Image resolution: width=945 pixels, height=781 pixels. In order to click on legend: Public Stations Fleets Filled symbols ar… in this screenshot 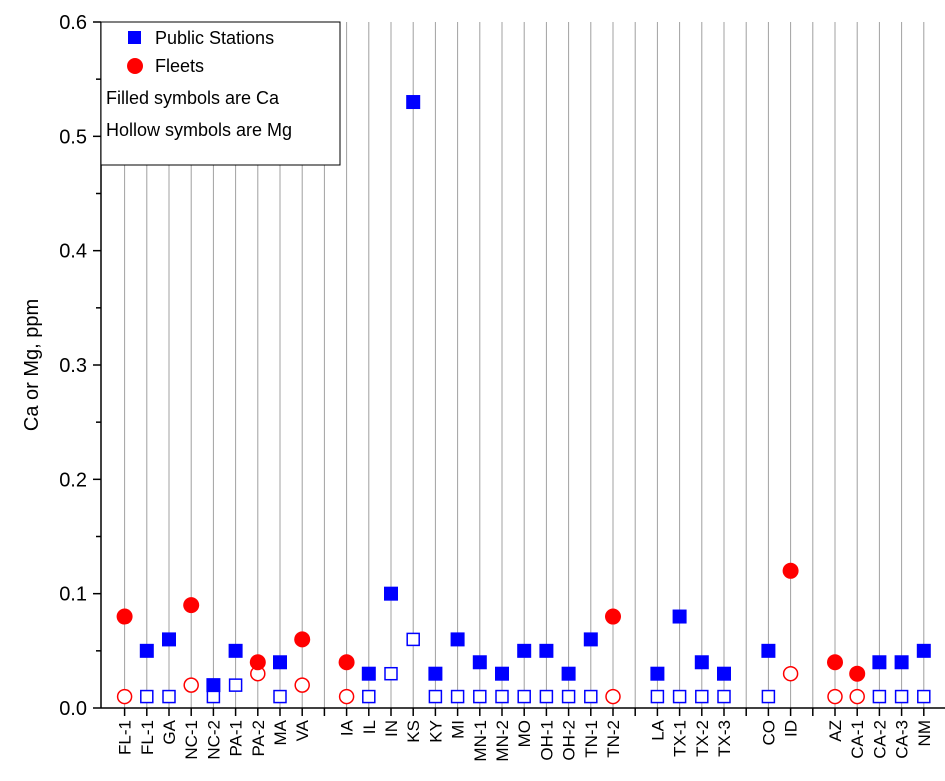, I will do `click(220, 93)`.